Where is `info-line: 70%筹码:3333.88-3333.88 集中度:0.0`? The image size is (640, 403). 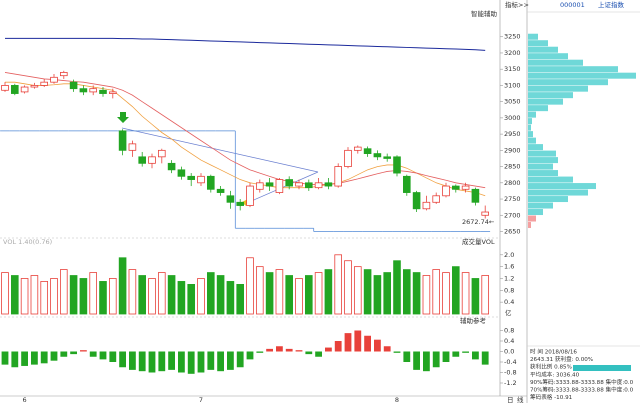
info-line: 70%筹码:3333.88-3333.88 集中度:0.0 is located at coordinates (582, 390).